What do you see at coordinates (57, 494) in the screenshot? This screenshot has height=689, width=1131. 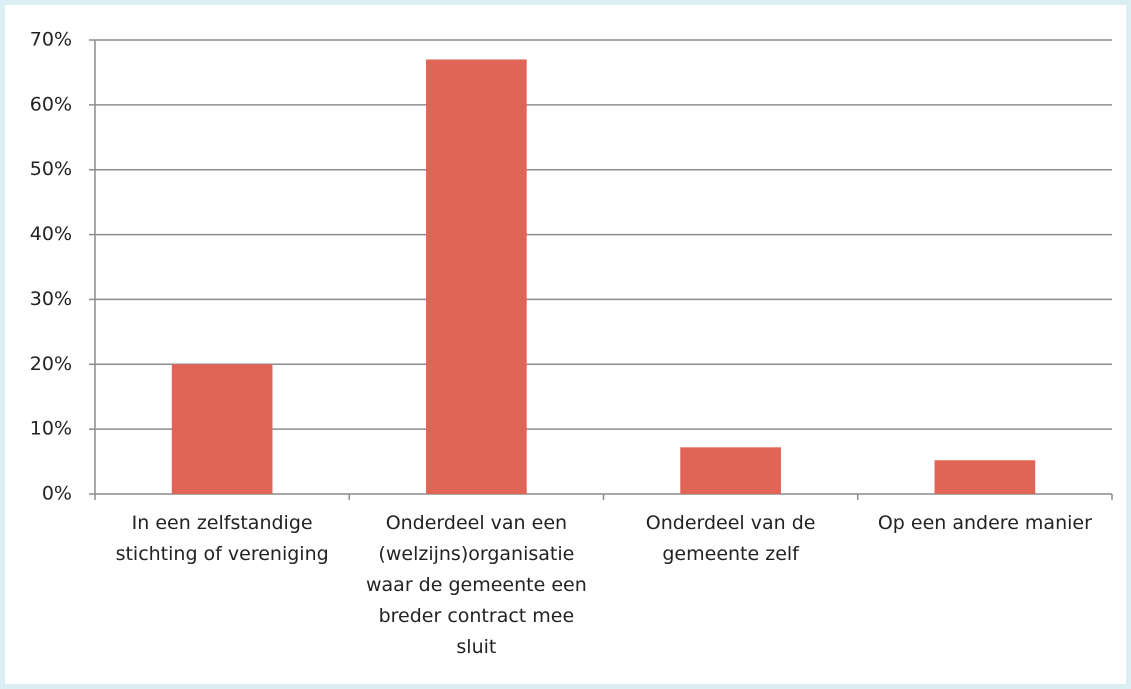 I see `y-tick-label: 0%` at bounding box center [57, 494].